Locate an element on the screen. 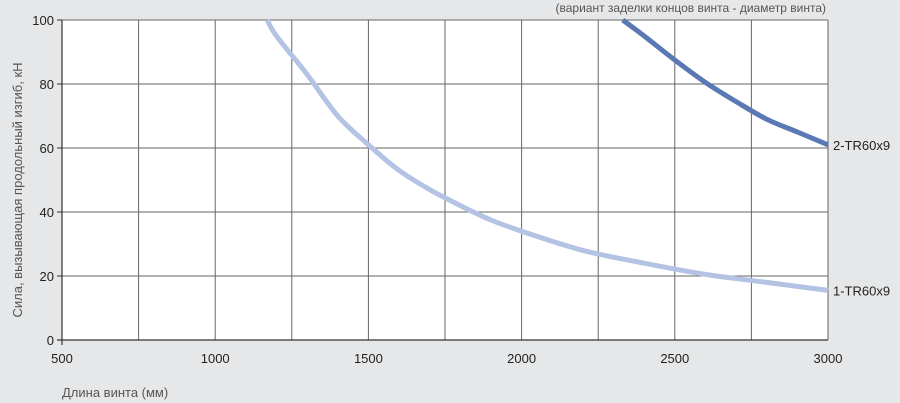  series-label-2-tr60x9: 2-TR60x9 is located at coordinates (861, 145).